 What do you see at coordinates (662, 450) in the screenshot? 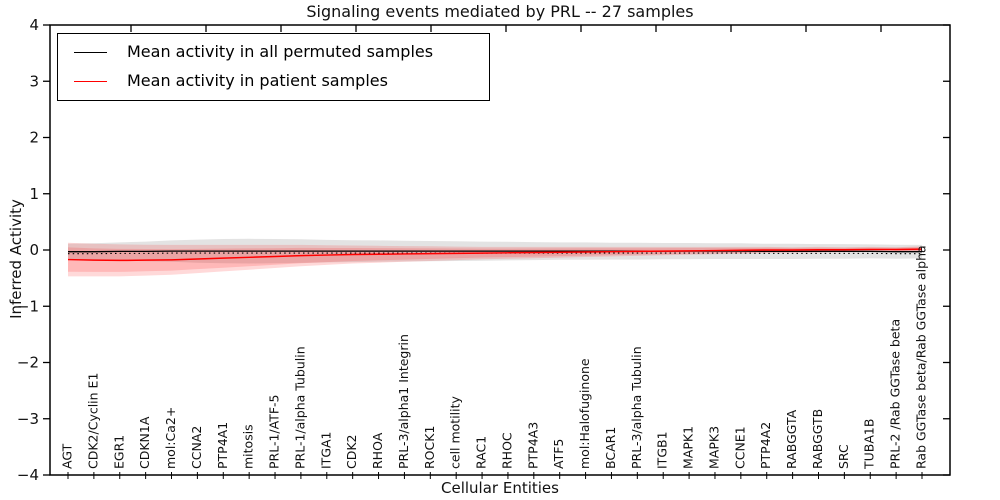
I see `x-tick-label: ITGB1` at bounding box center [662, 450].